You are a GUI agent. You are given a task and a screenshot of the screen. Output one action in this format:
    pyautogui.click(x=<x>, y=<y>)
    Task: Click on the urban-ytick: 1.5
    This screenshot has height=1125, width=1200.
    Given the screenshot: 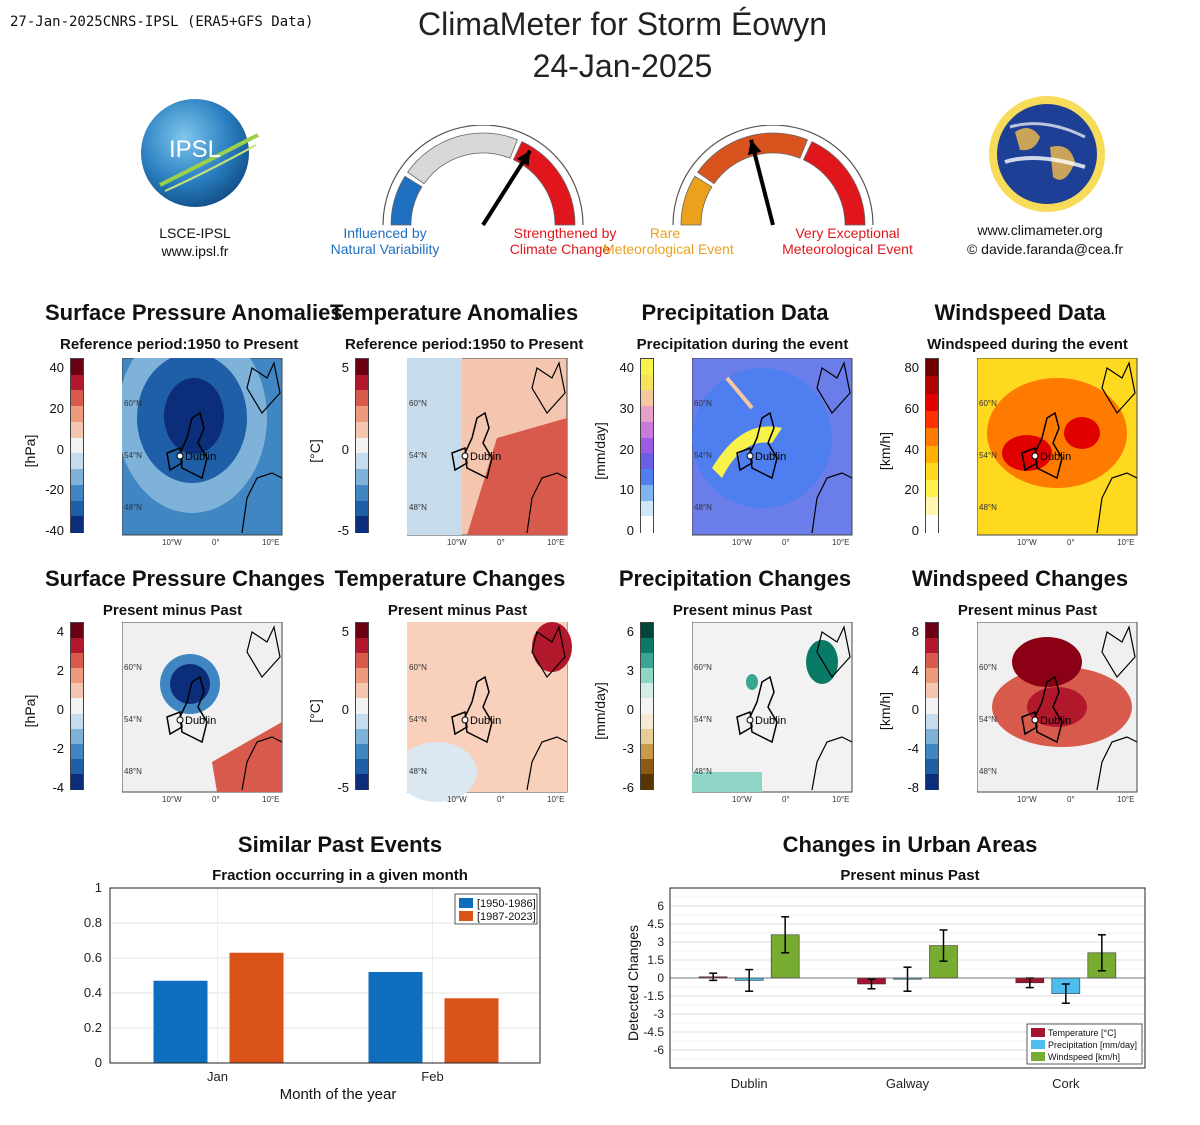 What is the action you would take?
    pyautogui.click(x=655, y=960)
    